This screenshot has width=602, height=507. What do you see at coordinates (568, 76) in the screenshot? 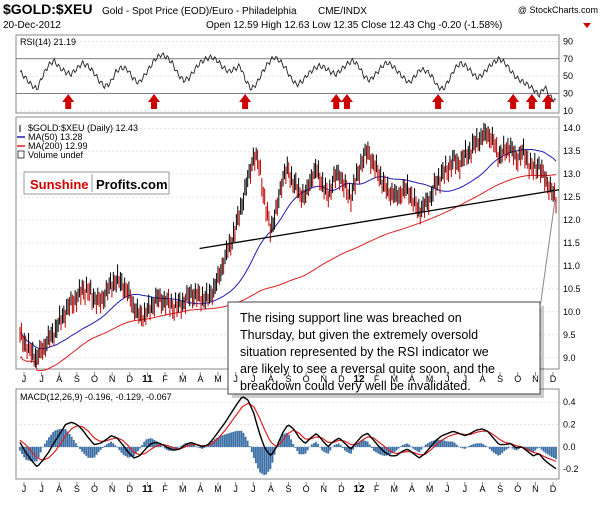
I see `y-tick-label: 50` at bounding box center [568, 76].